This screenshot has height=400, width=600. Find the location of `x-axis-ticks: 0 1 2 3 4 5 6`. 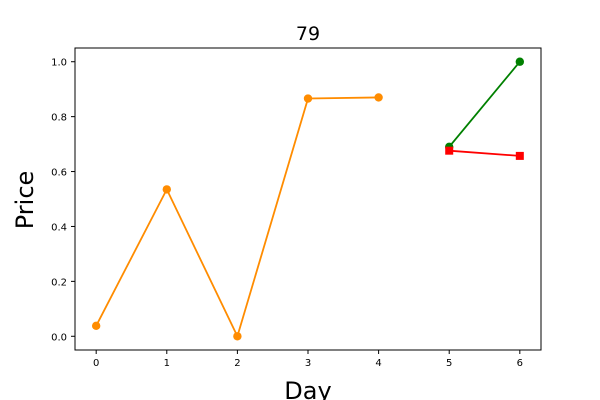

x-axis-ticks: 0 1 2 3 4 5 6 is located at coordinates (308, 359).